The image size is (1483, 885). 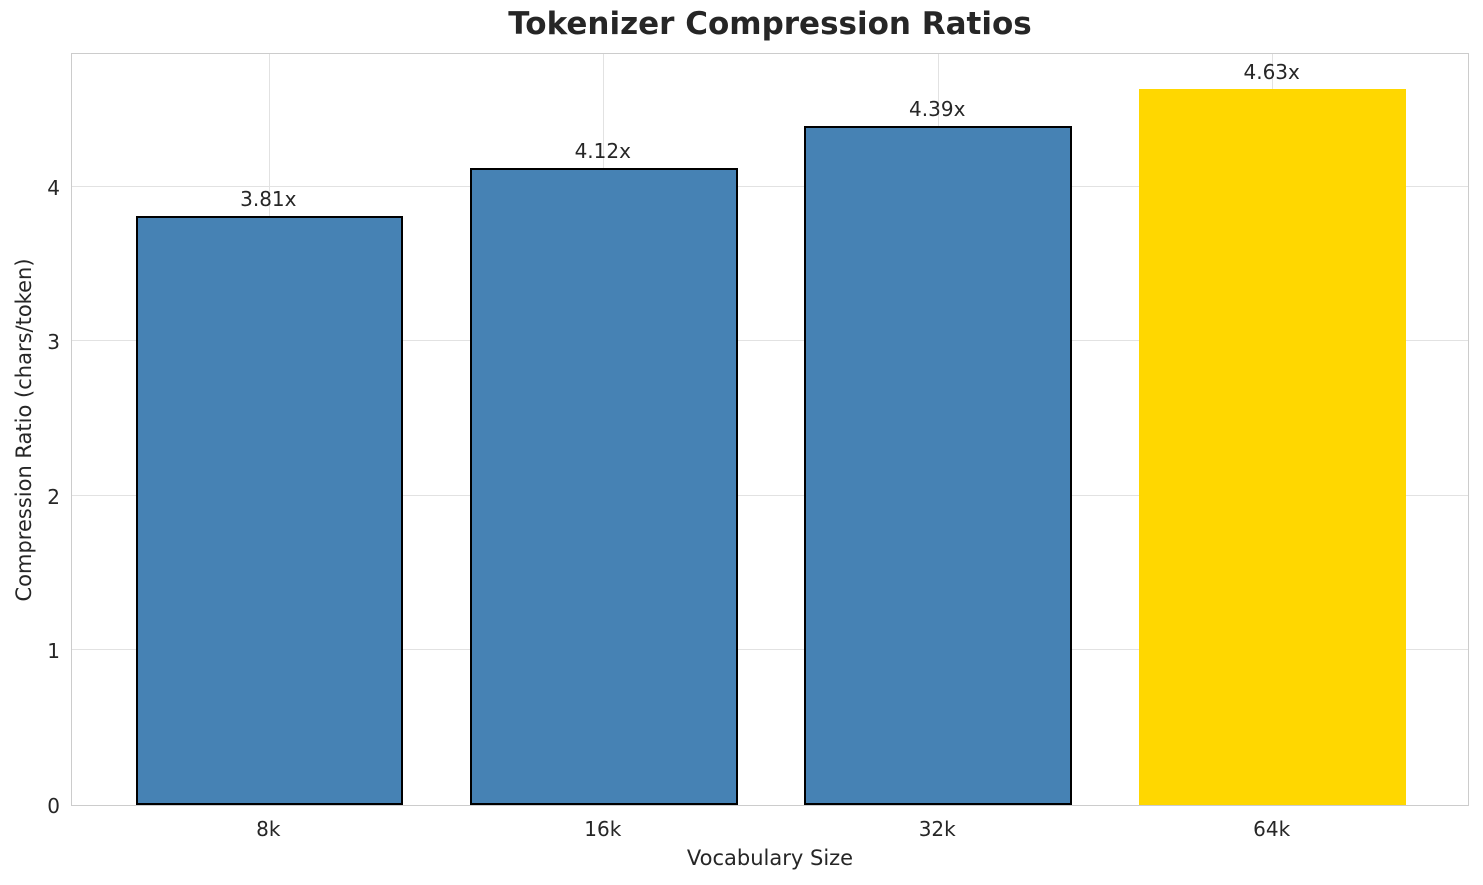 I want to click on y-tick-label: 0, so click(x=53, y=806).